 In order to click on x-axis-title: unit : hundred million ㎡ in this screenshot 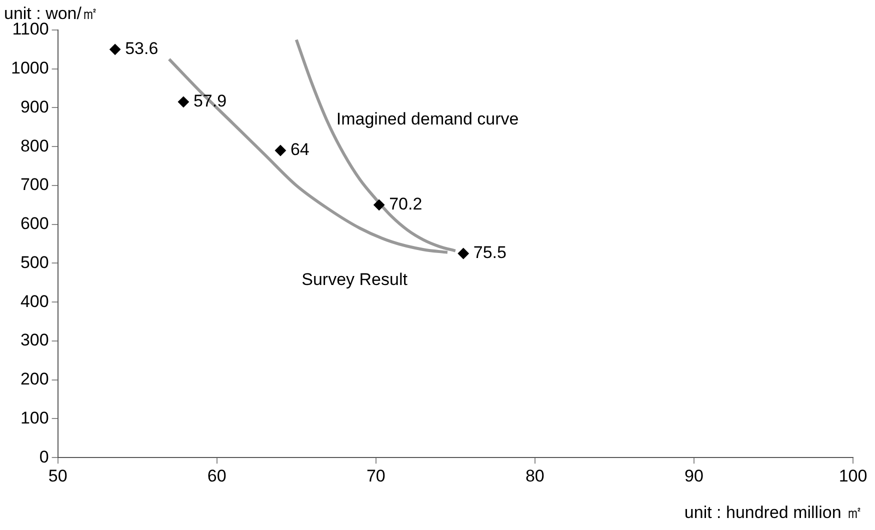, I will do `click(773, 512)`.